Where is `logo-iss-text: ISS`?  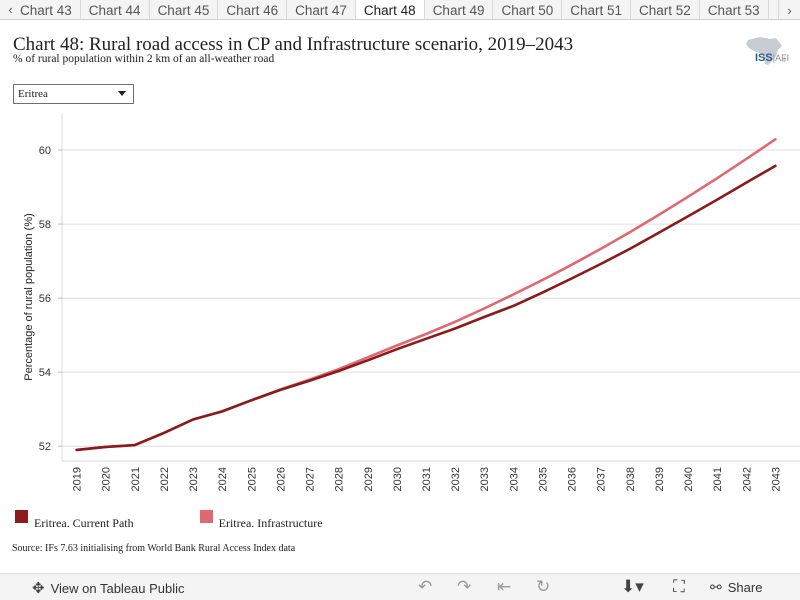
logo-iss-text: ISS is located at coordinates (764, 58).